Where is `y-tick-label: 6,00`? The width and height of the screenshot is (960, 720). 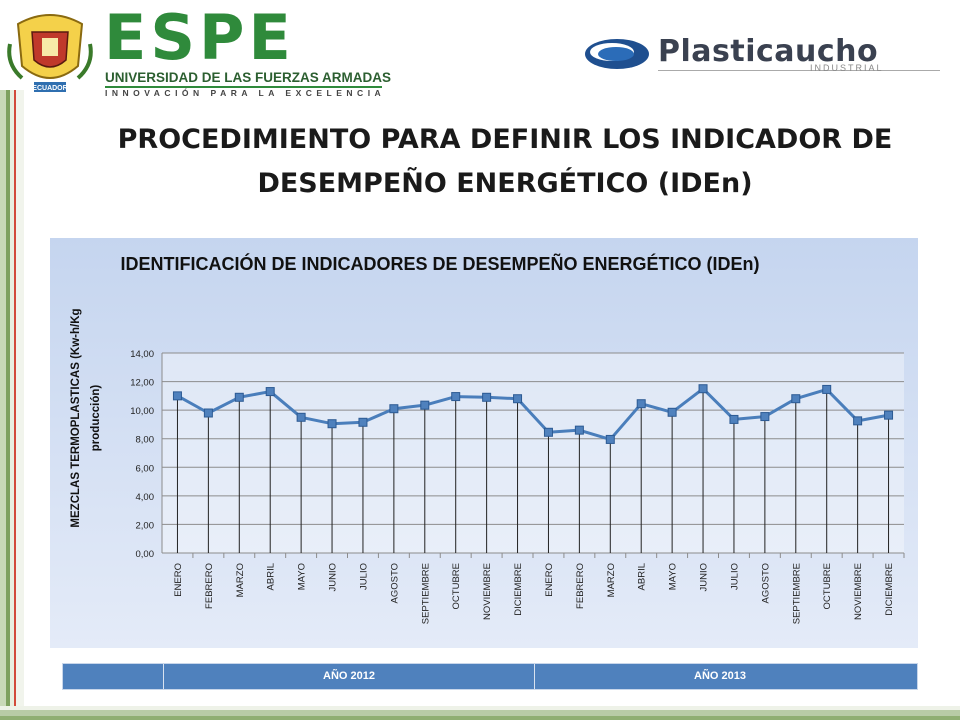 y-tick-label: 6,00 is located at coordinates (145, 468).